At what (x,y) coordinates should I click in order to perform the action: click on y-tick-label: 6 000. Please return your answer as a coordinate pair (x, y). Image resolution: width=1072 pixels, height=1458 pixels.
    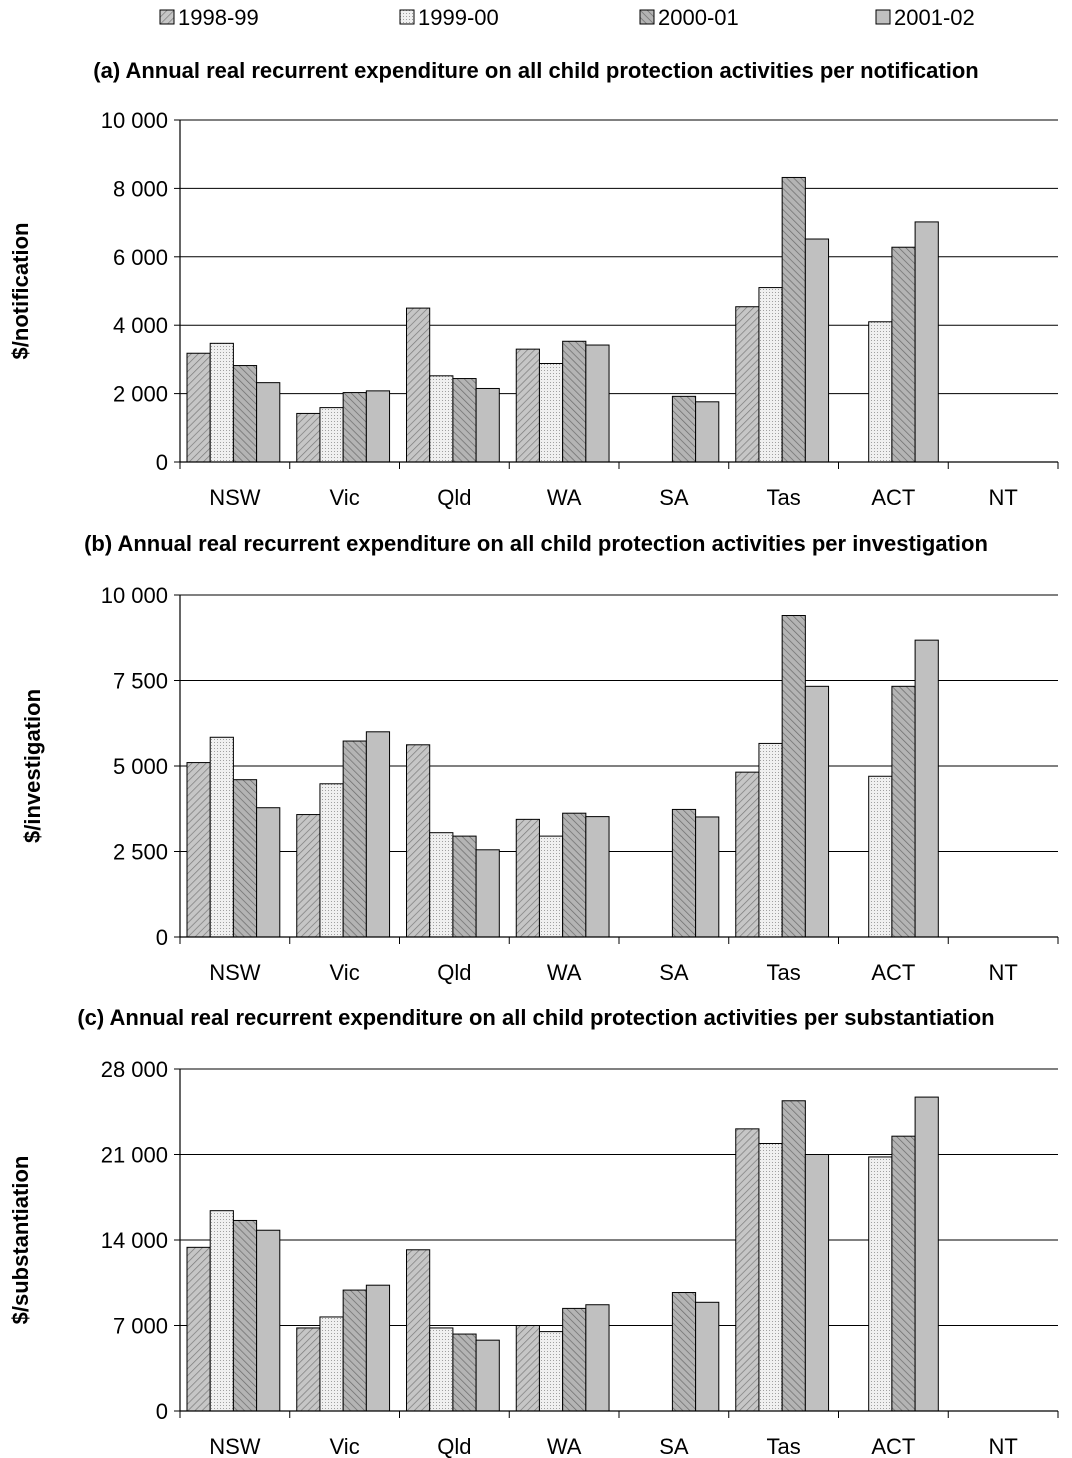
    Looking at the image, I should click on (140, 257).